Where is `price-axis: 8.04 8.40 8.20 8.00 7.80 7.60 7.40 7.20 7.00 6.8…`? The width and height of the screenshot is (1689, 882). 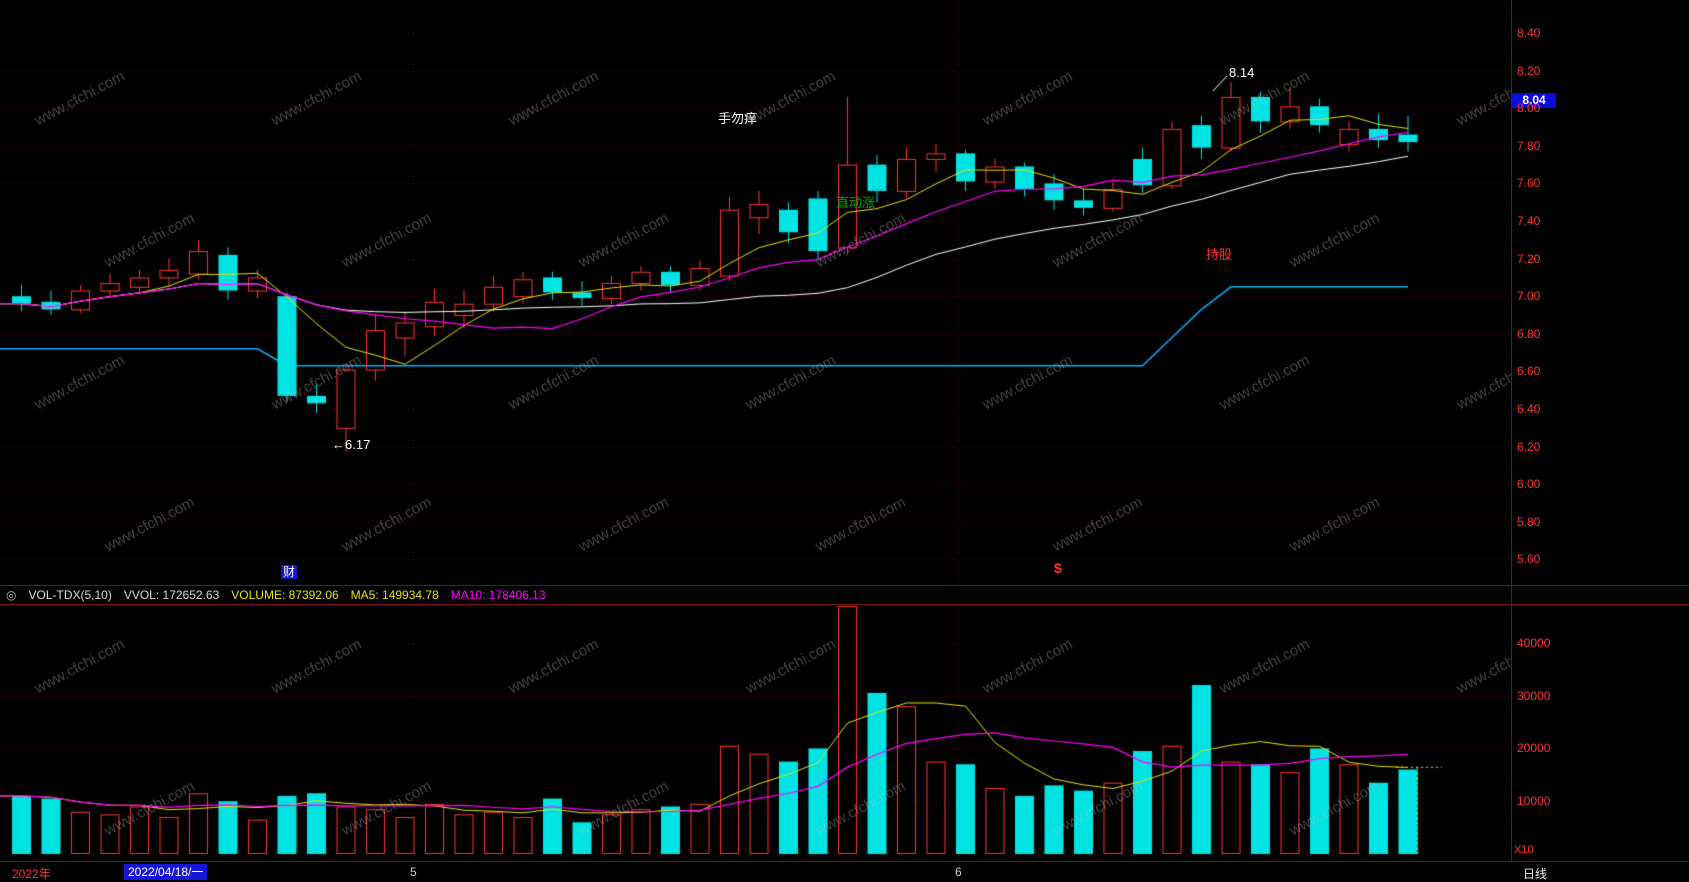
price-axis: 8.04 8.40 8.20 8.00 7.80 7.60 7.40 7.20 7.00 6.8… is located at coordinates (1600, 441).